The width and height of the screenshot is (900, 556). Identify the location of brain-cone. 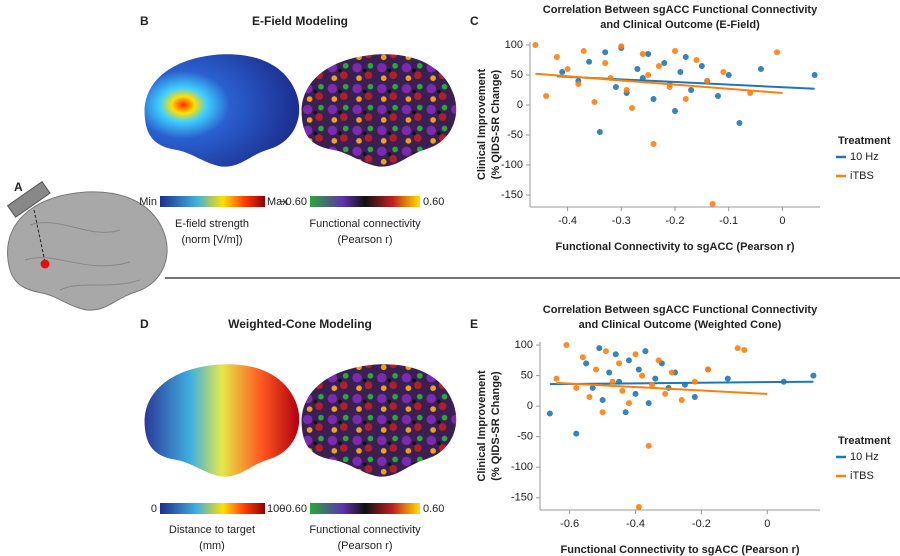
(222, 420).